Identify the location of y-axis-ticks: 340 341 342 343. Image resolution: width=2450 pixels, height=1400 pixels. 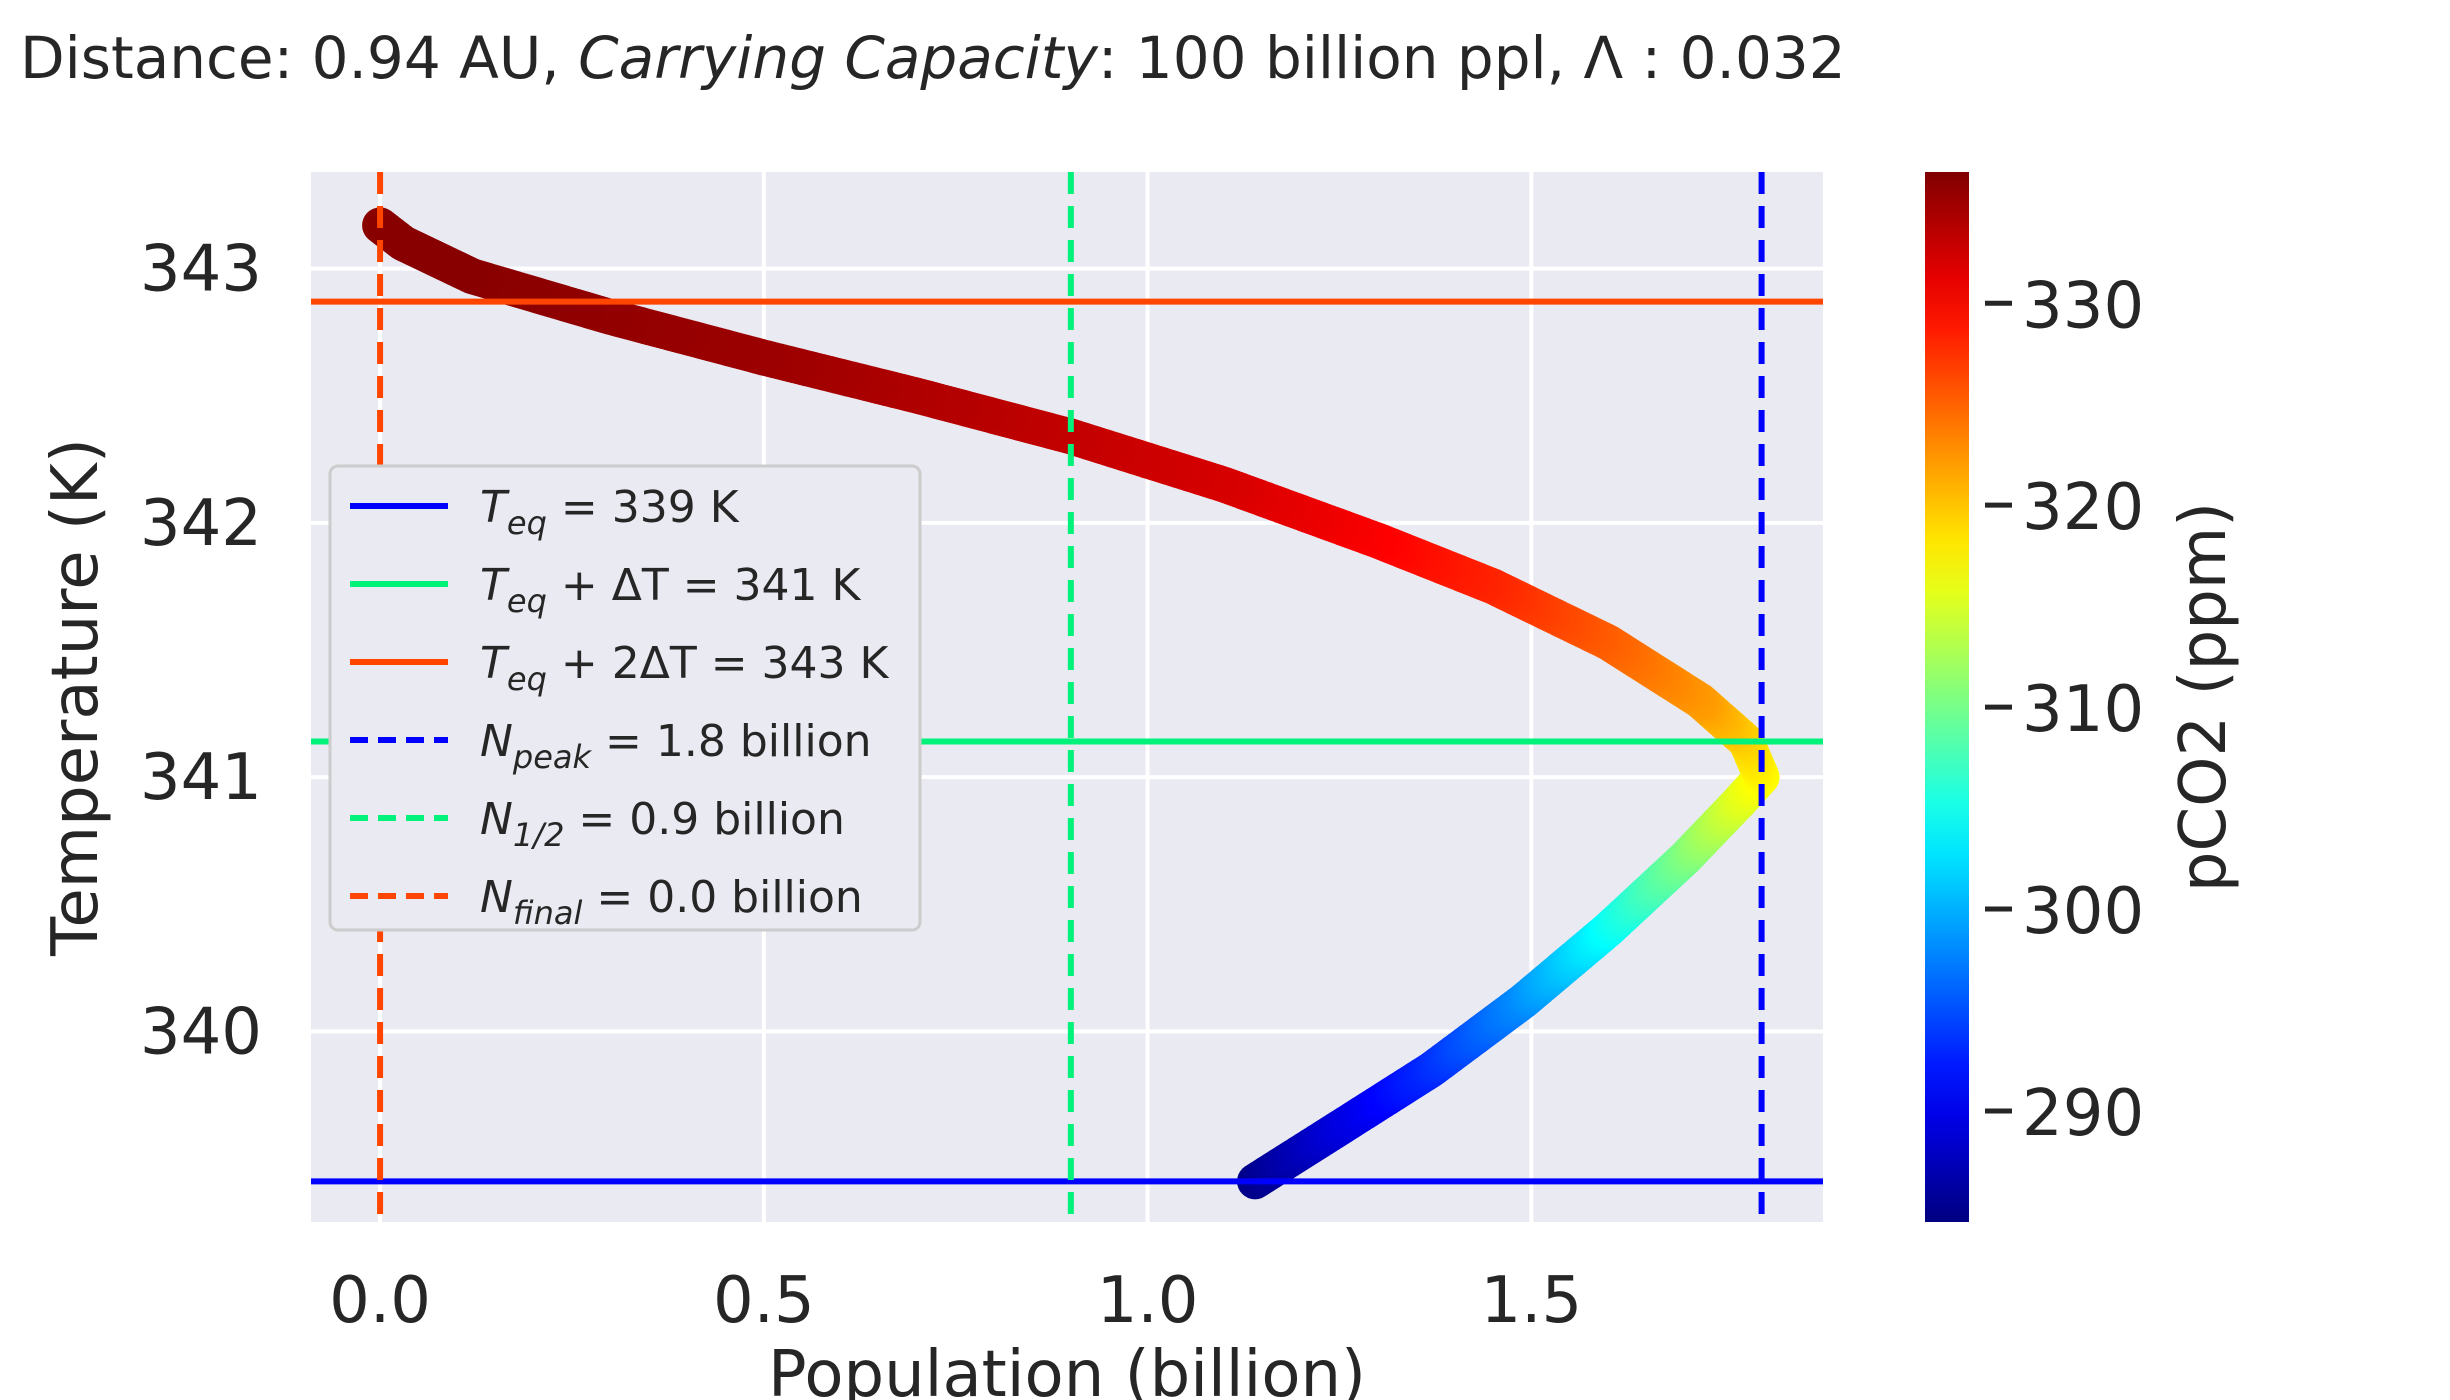
(201, 651).